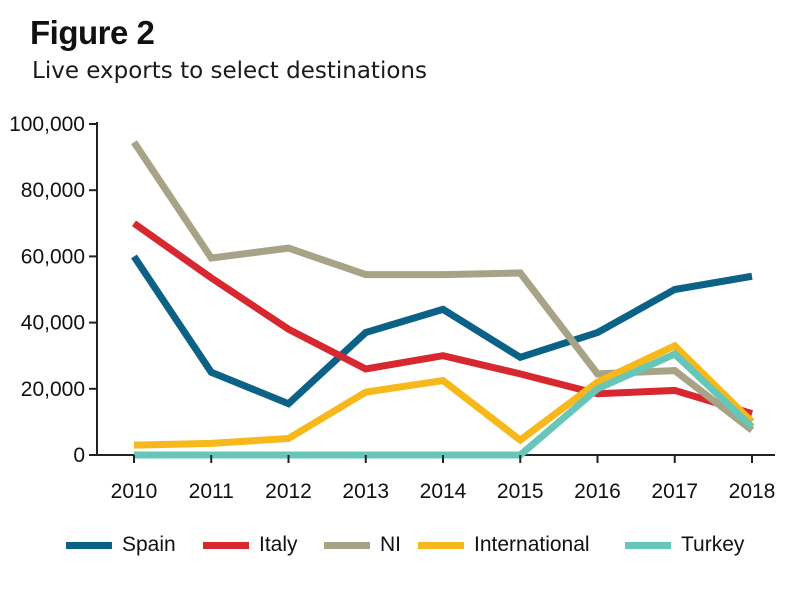  Describe the element at coordinates (229, 71) in the screenshot. I see `chart-title: Live exports to select destinations` at that location.